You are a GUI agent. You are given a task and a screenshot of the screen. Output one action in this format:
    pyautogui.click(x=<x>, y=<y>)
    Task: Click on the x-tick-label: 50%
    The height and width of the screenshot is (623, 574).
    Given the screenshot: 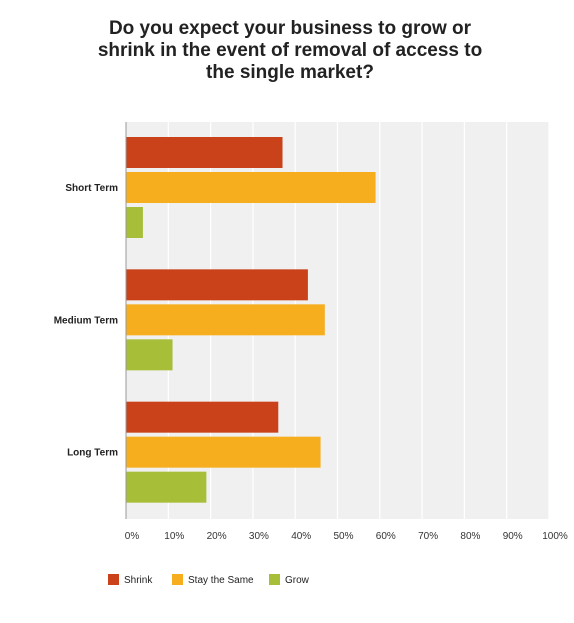 What is the action you would take?
    pyautogui.click(x=343, y=536)
    